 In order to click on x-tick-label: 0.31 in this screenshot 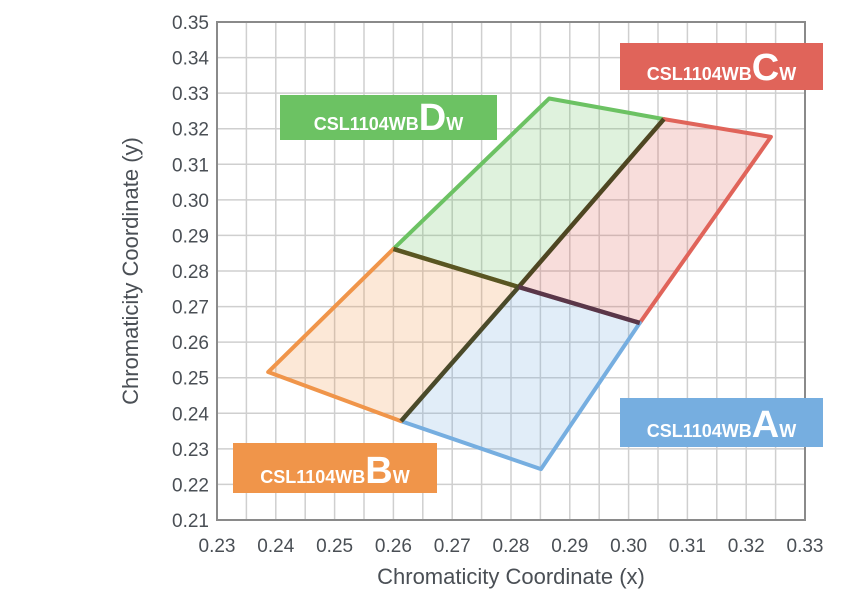, I will do `click(687, 546)`.